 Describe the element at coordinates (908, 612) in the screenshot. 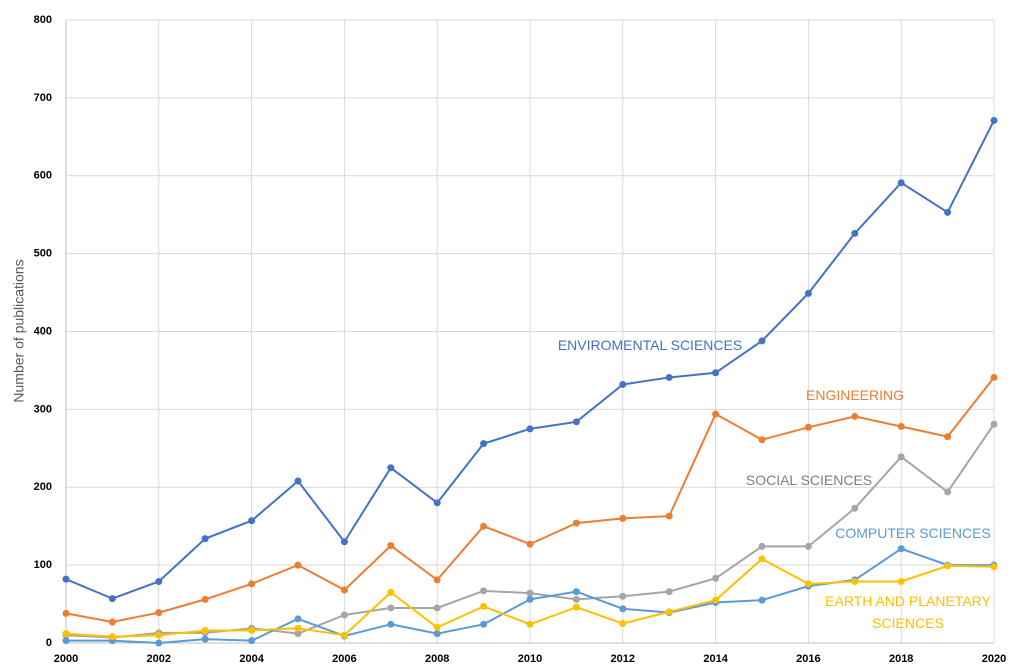

I see `series-label: EARTH AND PLANETARY SCIENCES` at that location.